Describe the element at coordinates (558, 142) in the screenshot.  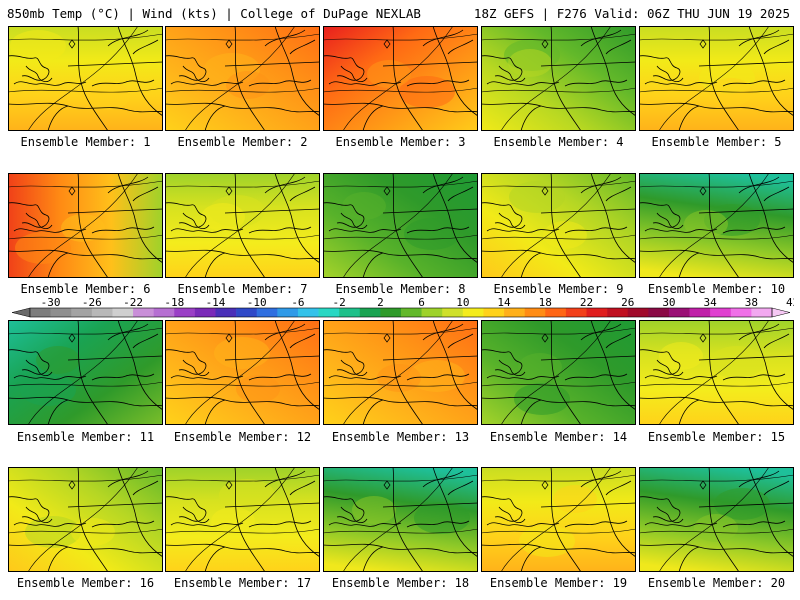
I see `member-caption: Ensemble Member: 4` at that location.